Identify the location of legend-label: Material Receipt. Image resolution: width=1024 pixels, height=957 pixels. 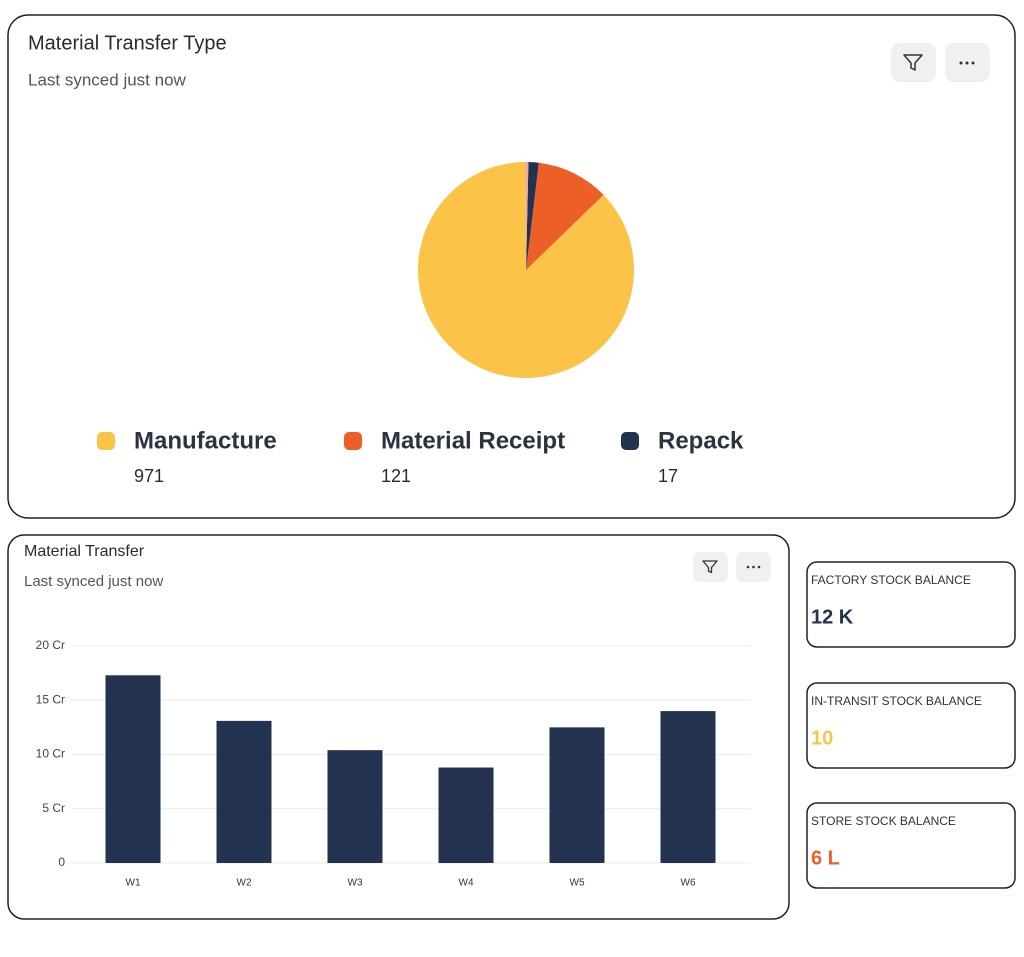
(473, 440).